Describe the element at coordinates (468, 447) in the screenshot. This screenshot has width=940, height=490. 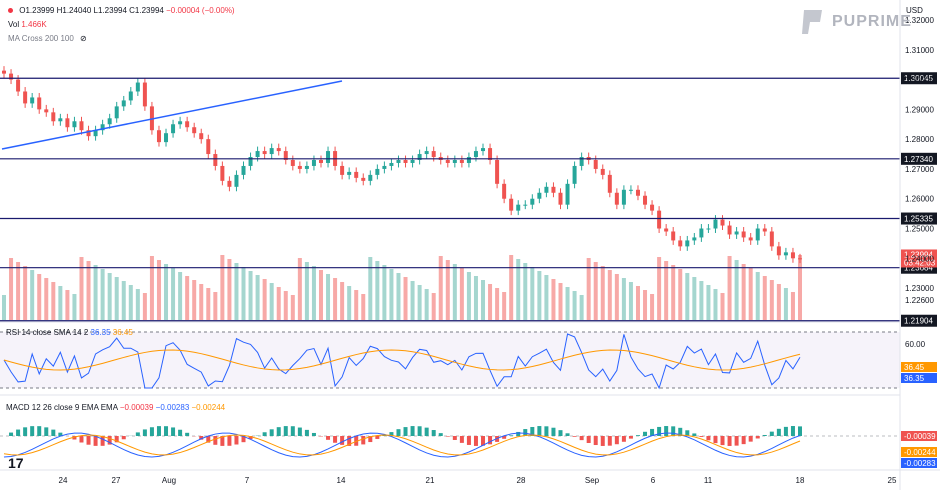
I see `macd-pane: -0.00039 -0.00244 -0.00283` at that location.